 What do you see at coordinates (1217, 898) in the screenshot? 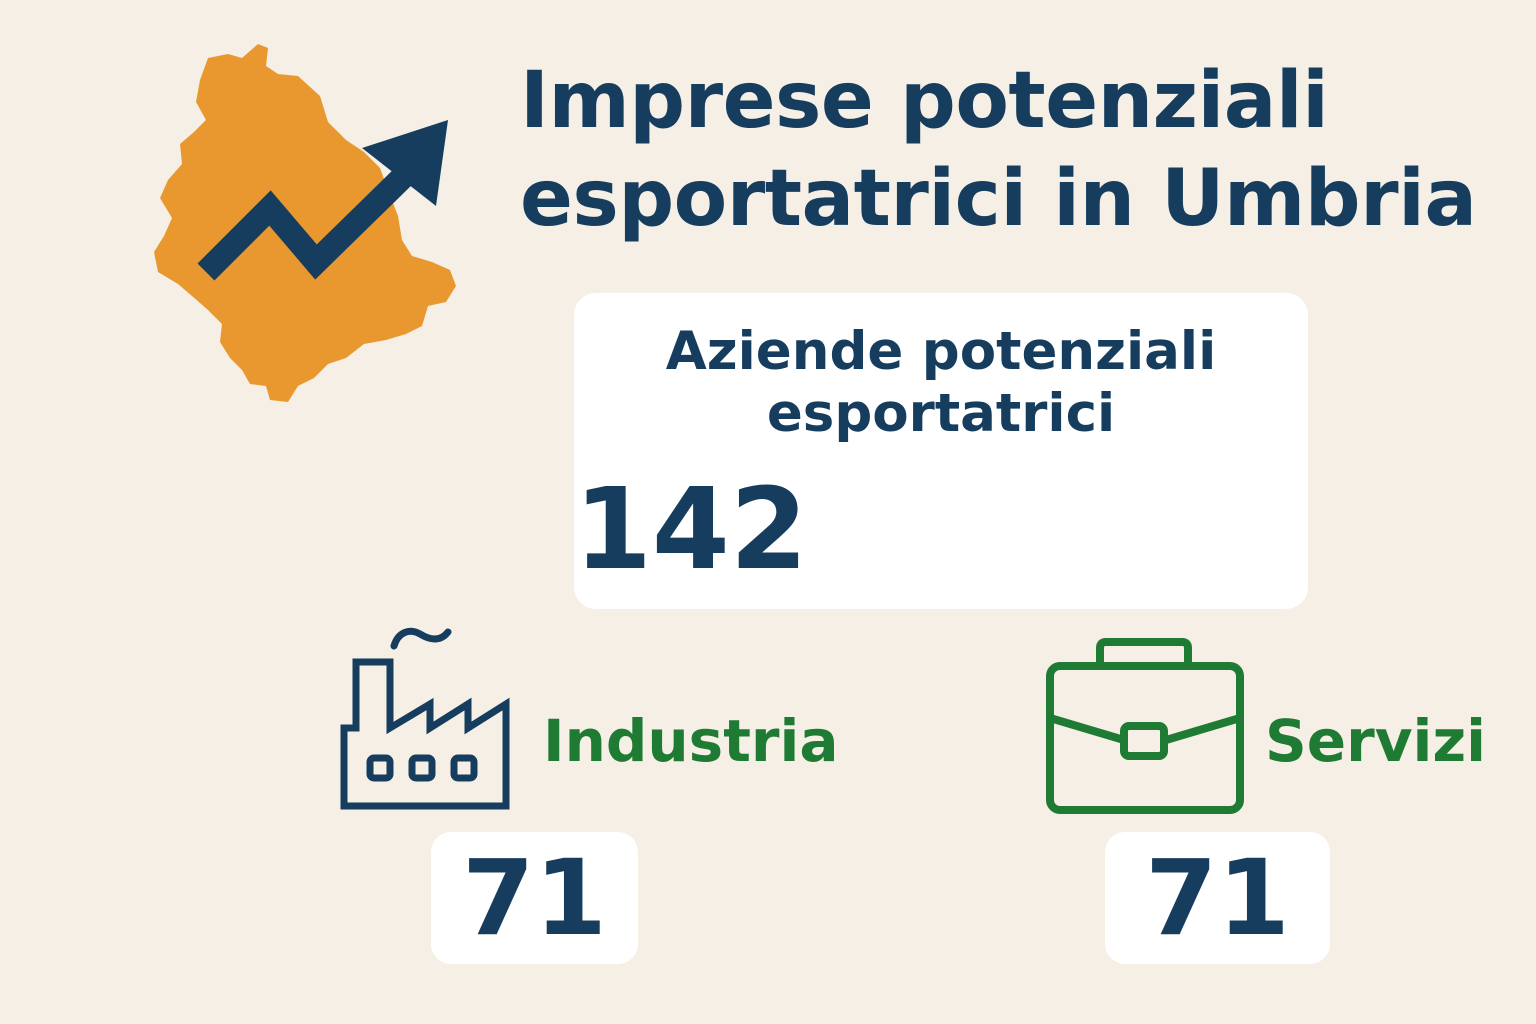
I see `servizi-count: 71` at bounding box center [1217, 898].